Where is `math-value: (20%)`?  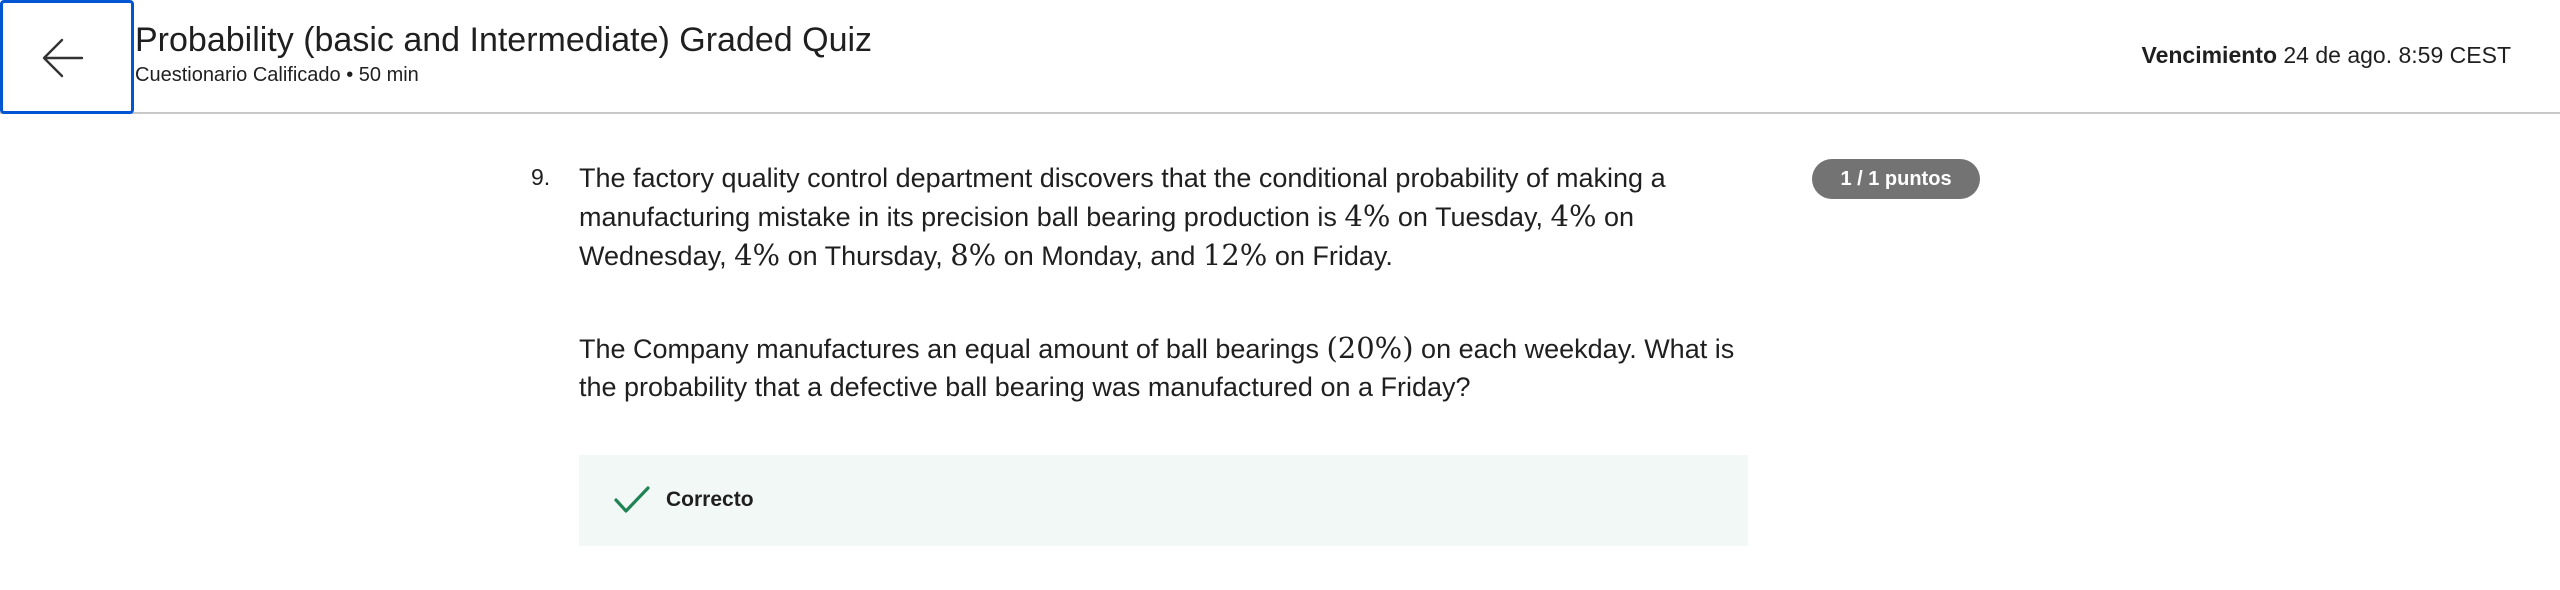 math-value: (20%) is located at coordinates (1370, 348).